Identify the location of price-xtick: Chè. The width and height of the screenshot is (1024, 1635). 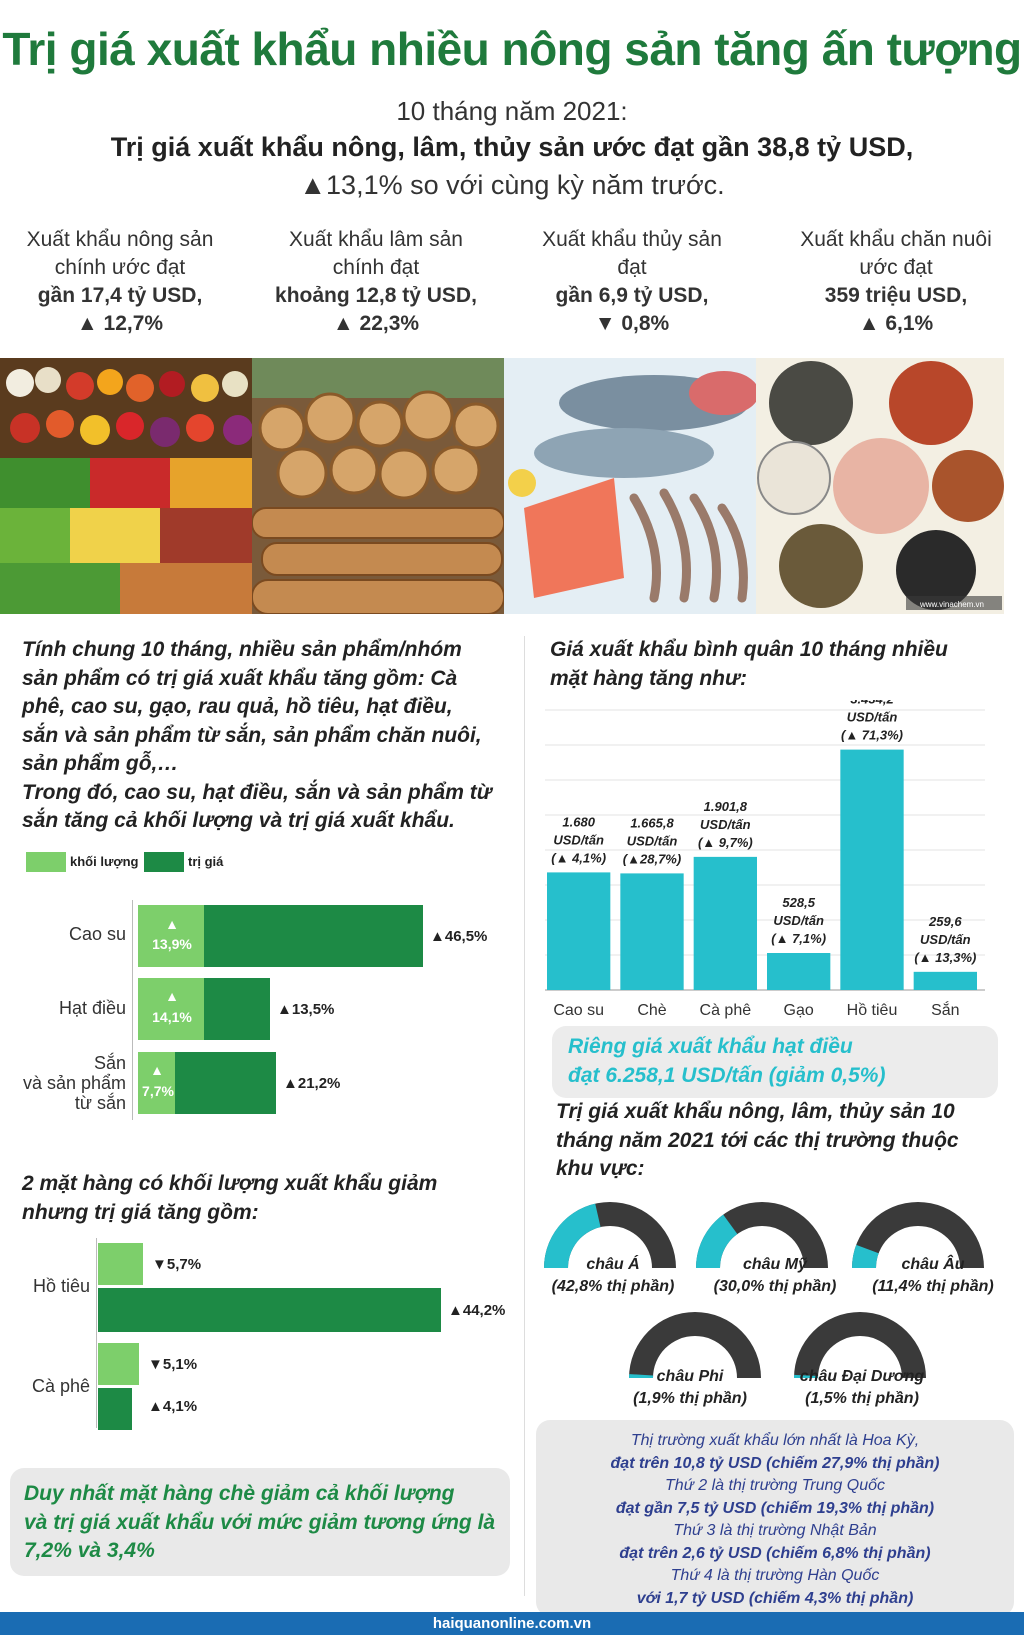
(651, 1010).